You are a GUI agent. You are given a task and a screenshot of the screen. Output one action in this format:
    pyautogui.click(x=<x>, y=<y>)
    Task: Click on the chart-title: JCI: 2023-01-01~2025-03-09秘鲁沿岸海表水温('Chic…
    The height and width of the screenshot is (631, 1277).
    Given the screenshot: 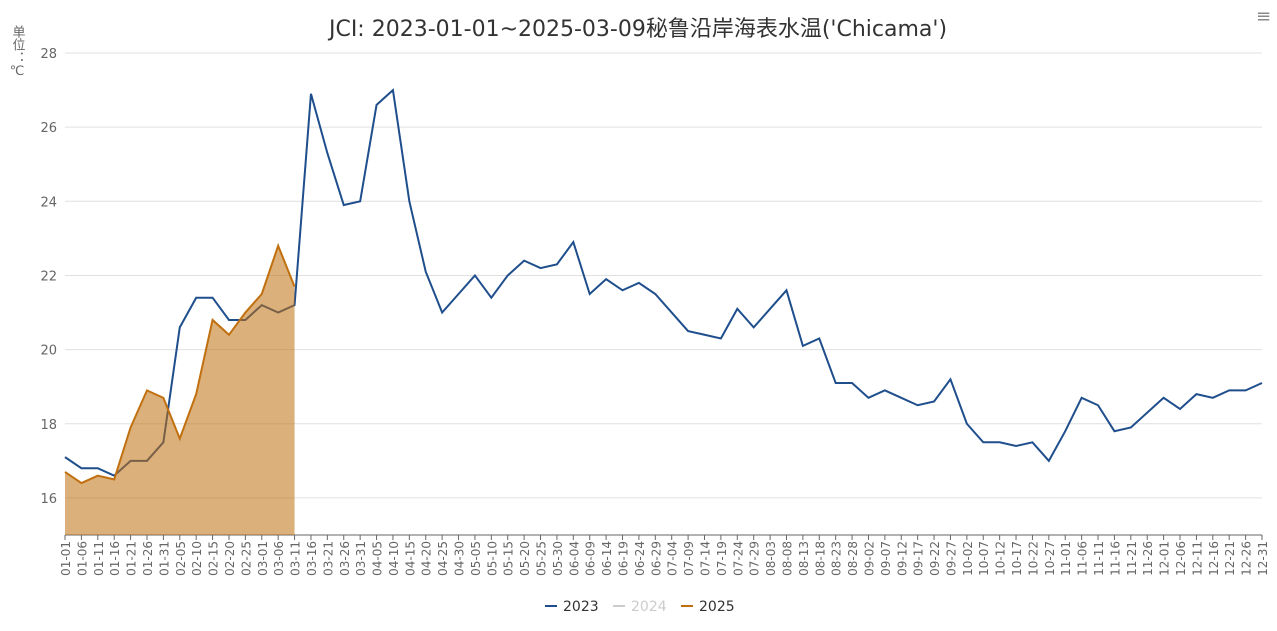 What is the action you would take?
    pyautogui.click(x=637, y=29)
    